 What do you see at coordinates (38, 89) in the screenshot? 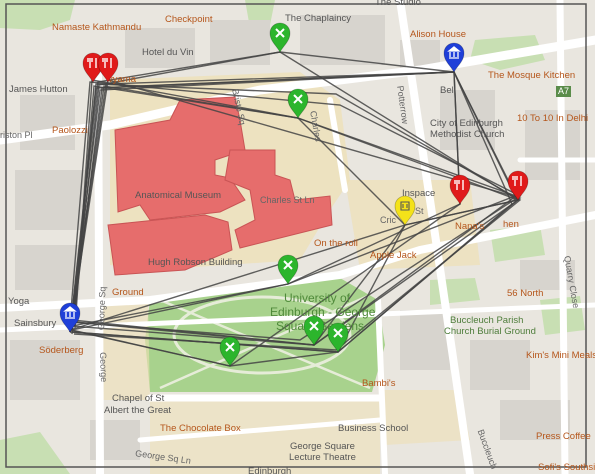
I see `label-james-hutton: James Hutton` at bounding box center [38, 89].